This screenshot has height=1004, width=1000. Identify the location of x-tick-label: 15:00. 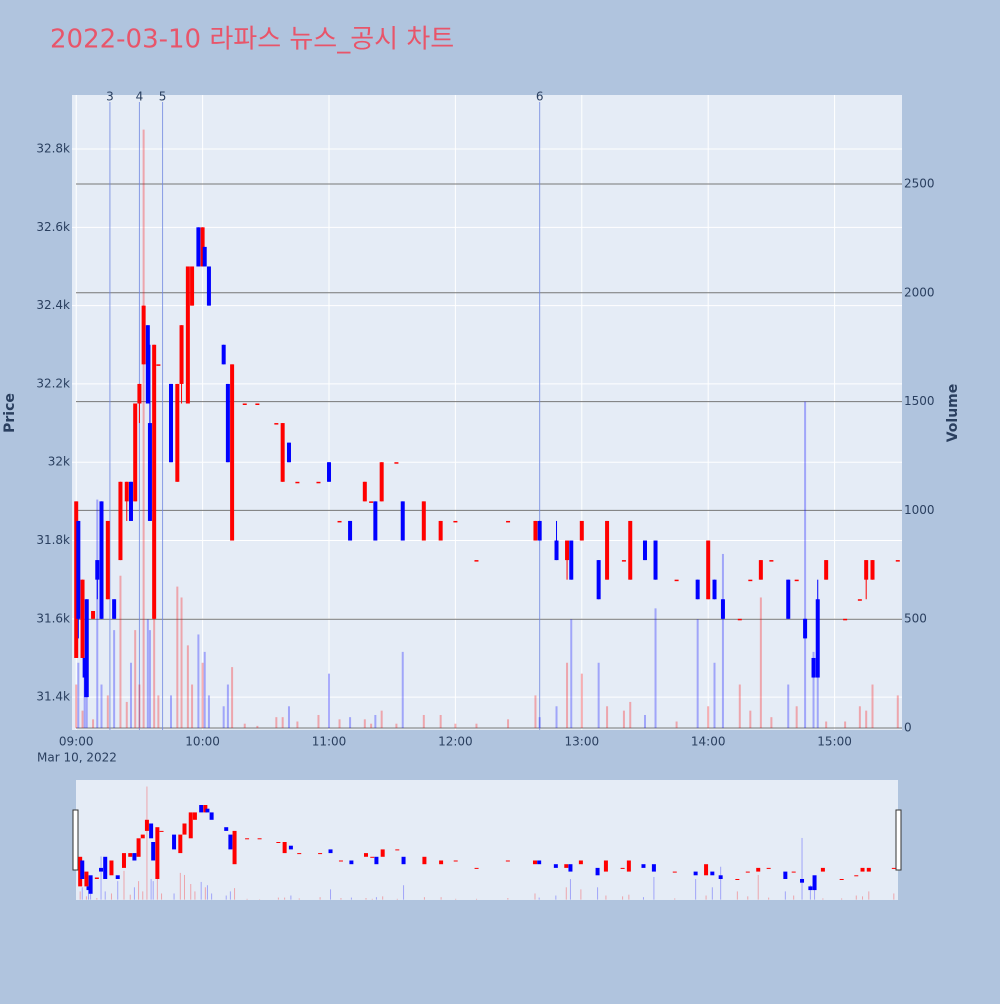
(834, 742).